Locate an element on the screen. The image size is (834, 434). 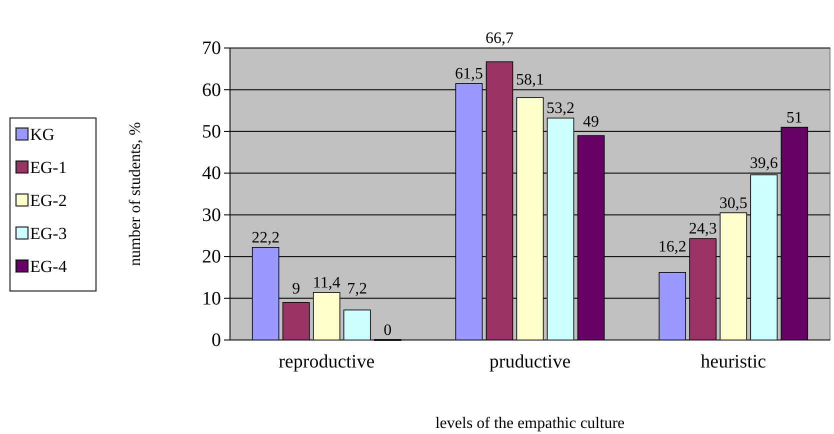
y-tick-label: 40 is located at coordinates (211, 173).